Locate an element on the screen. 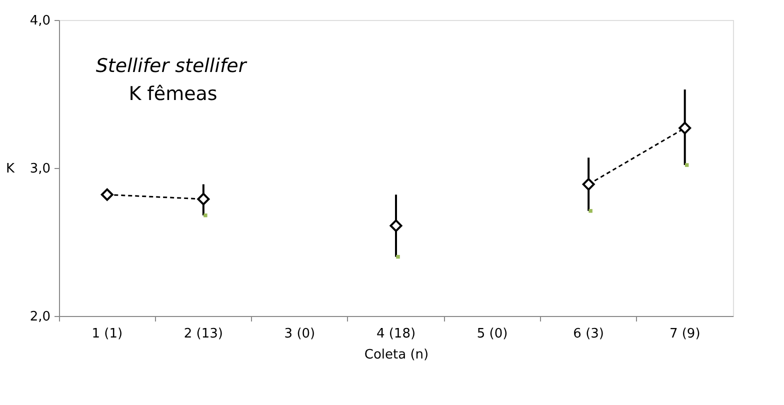  y-tick-label: 2,0 is located at coordinates (40, 317).